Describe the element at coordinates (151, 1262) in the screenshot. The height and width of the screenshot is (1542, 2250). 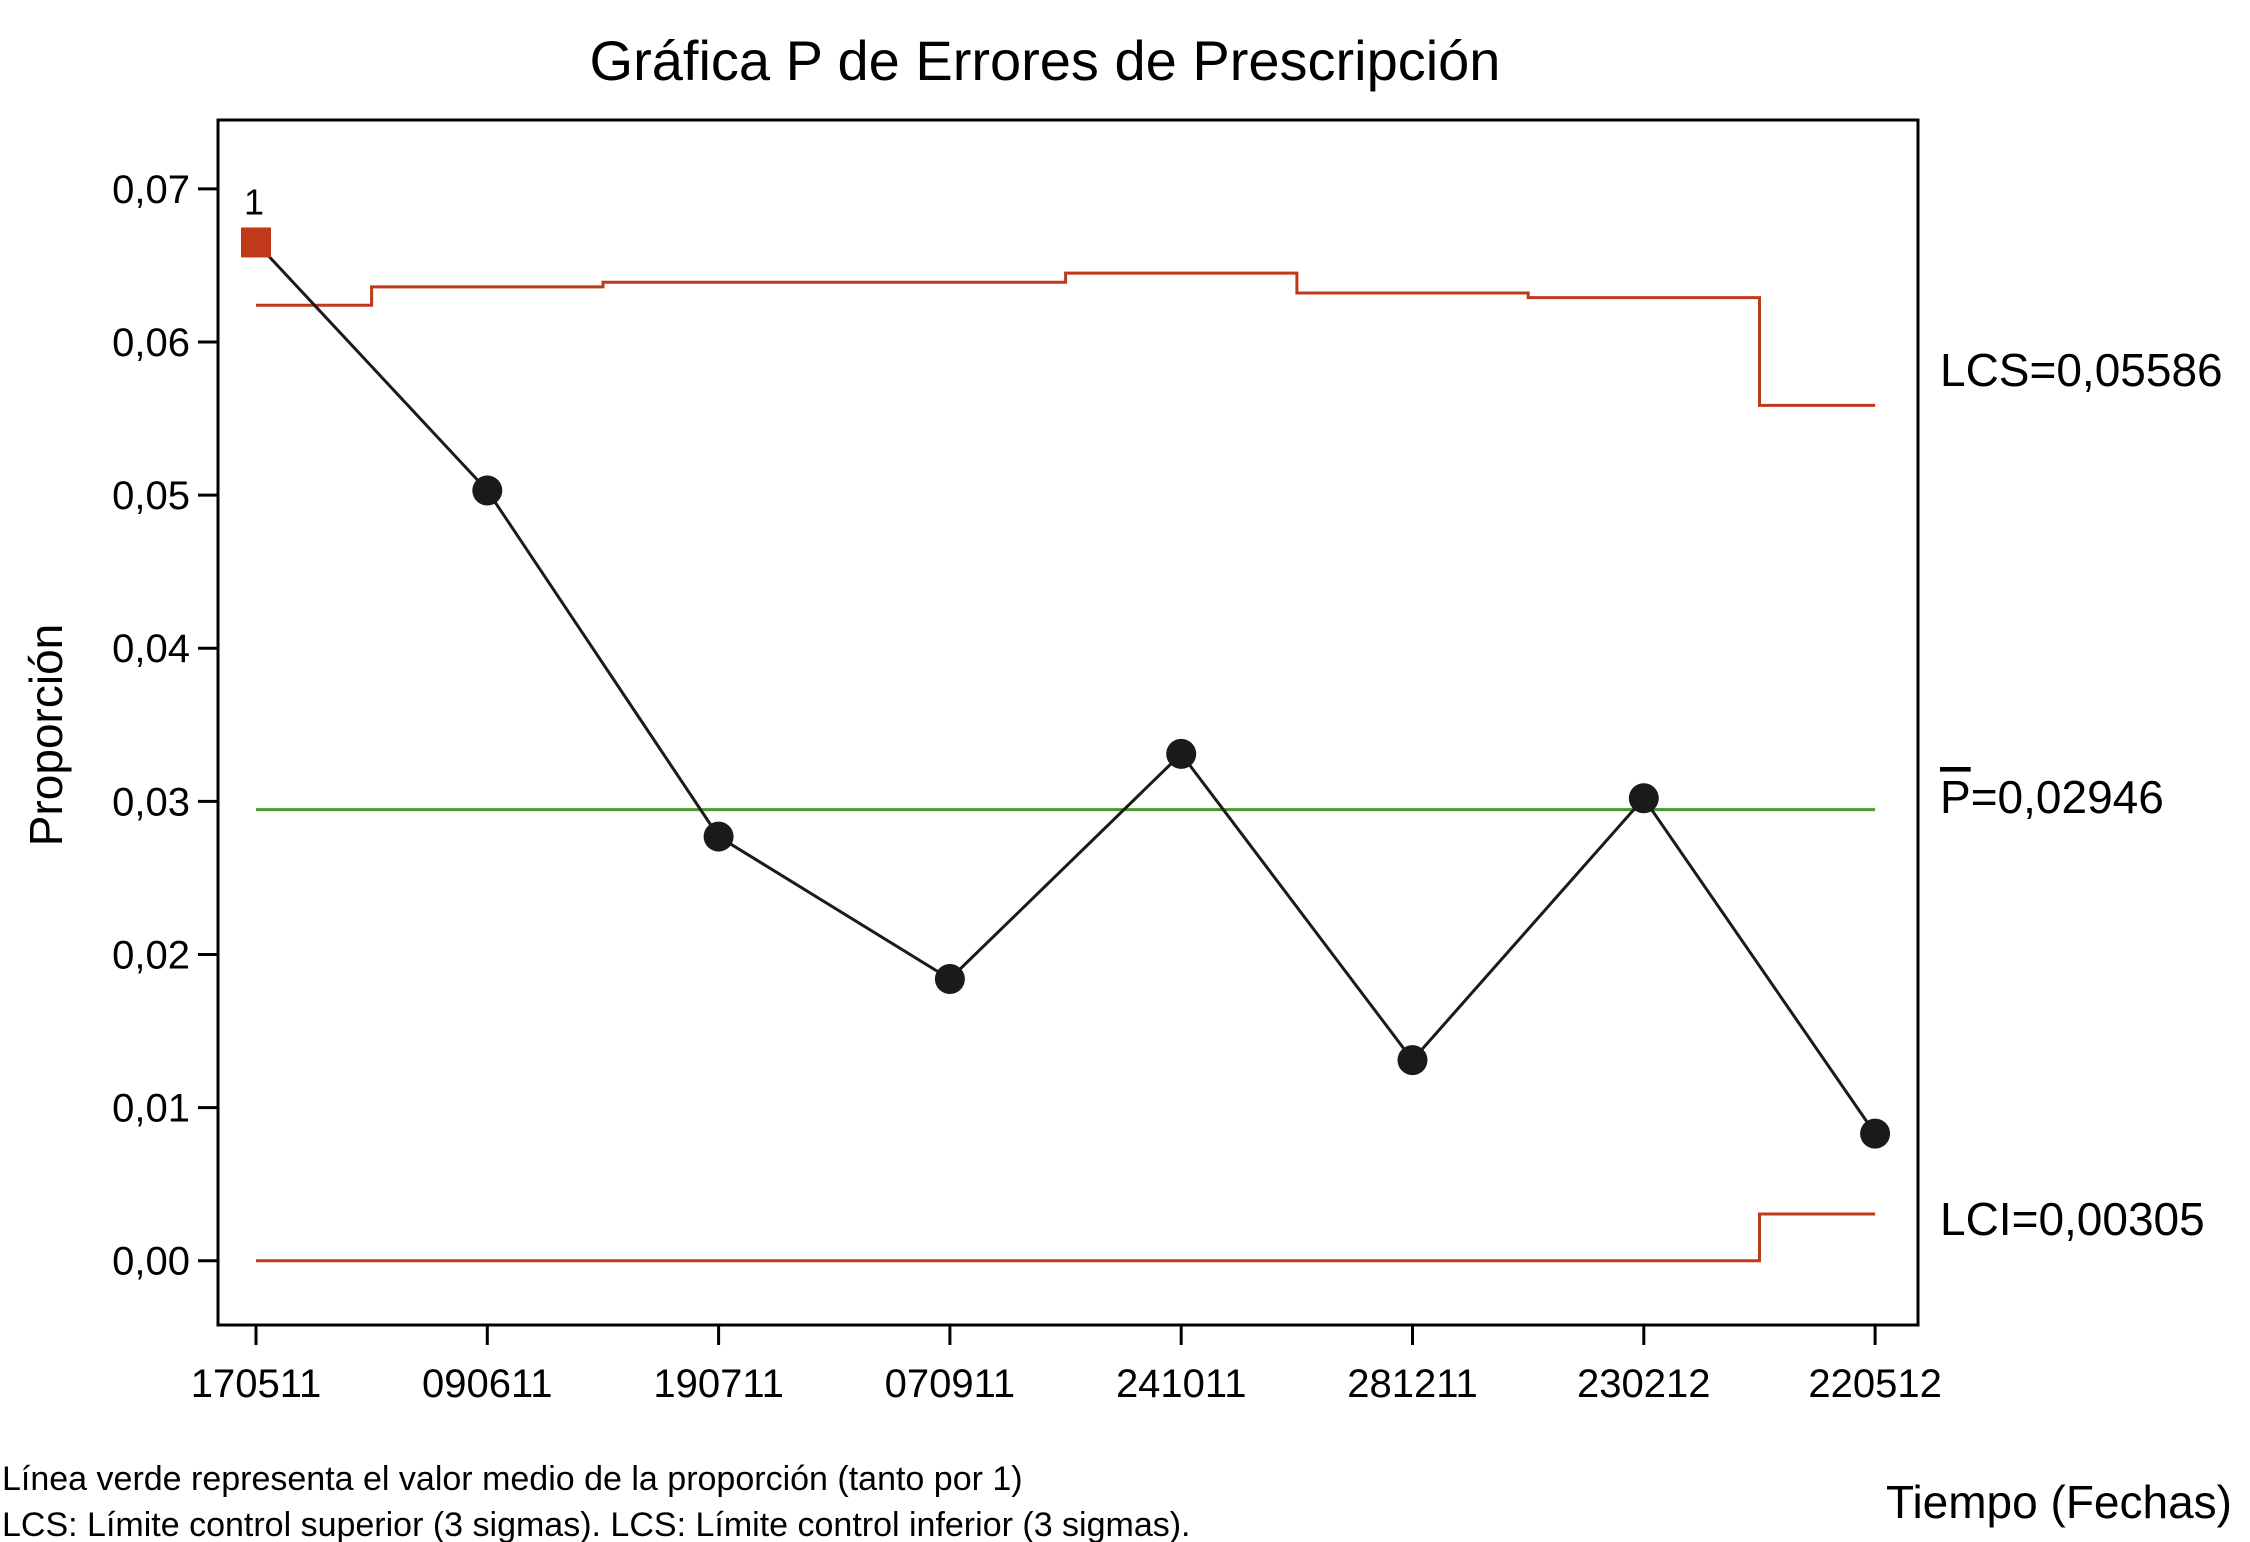
I see `y-tick-label: 0,00` at that location.